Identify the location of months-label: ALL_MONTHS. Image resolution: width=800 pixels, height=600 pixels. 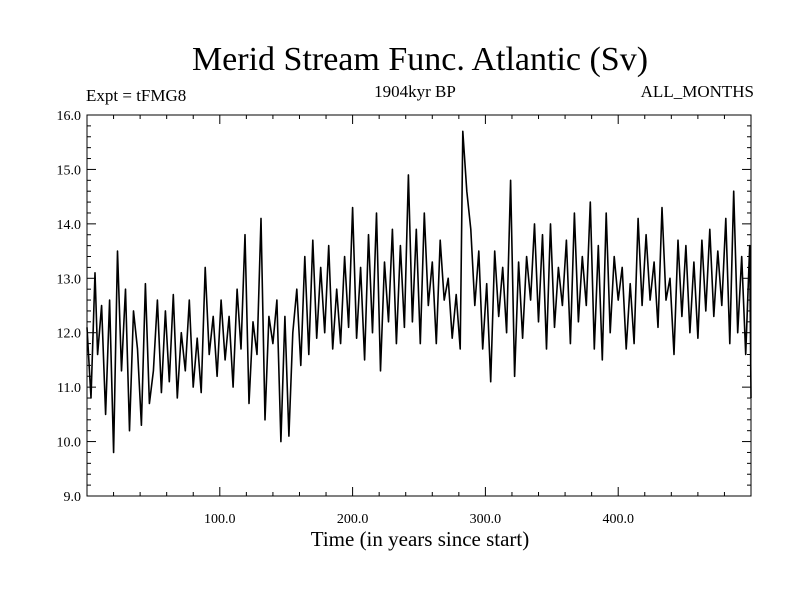
(697, 91).